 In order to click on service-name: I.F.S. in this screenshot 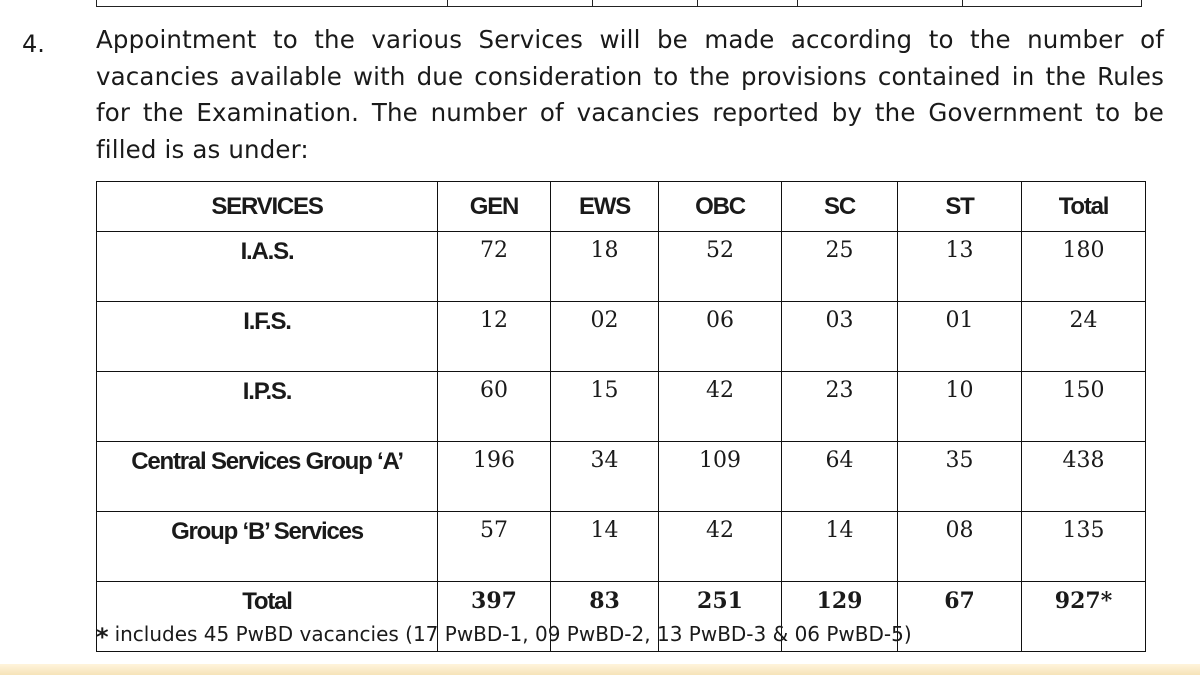, I will do `click(267, 336)`.